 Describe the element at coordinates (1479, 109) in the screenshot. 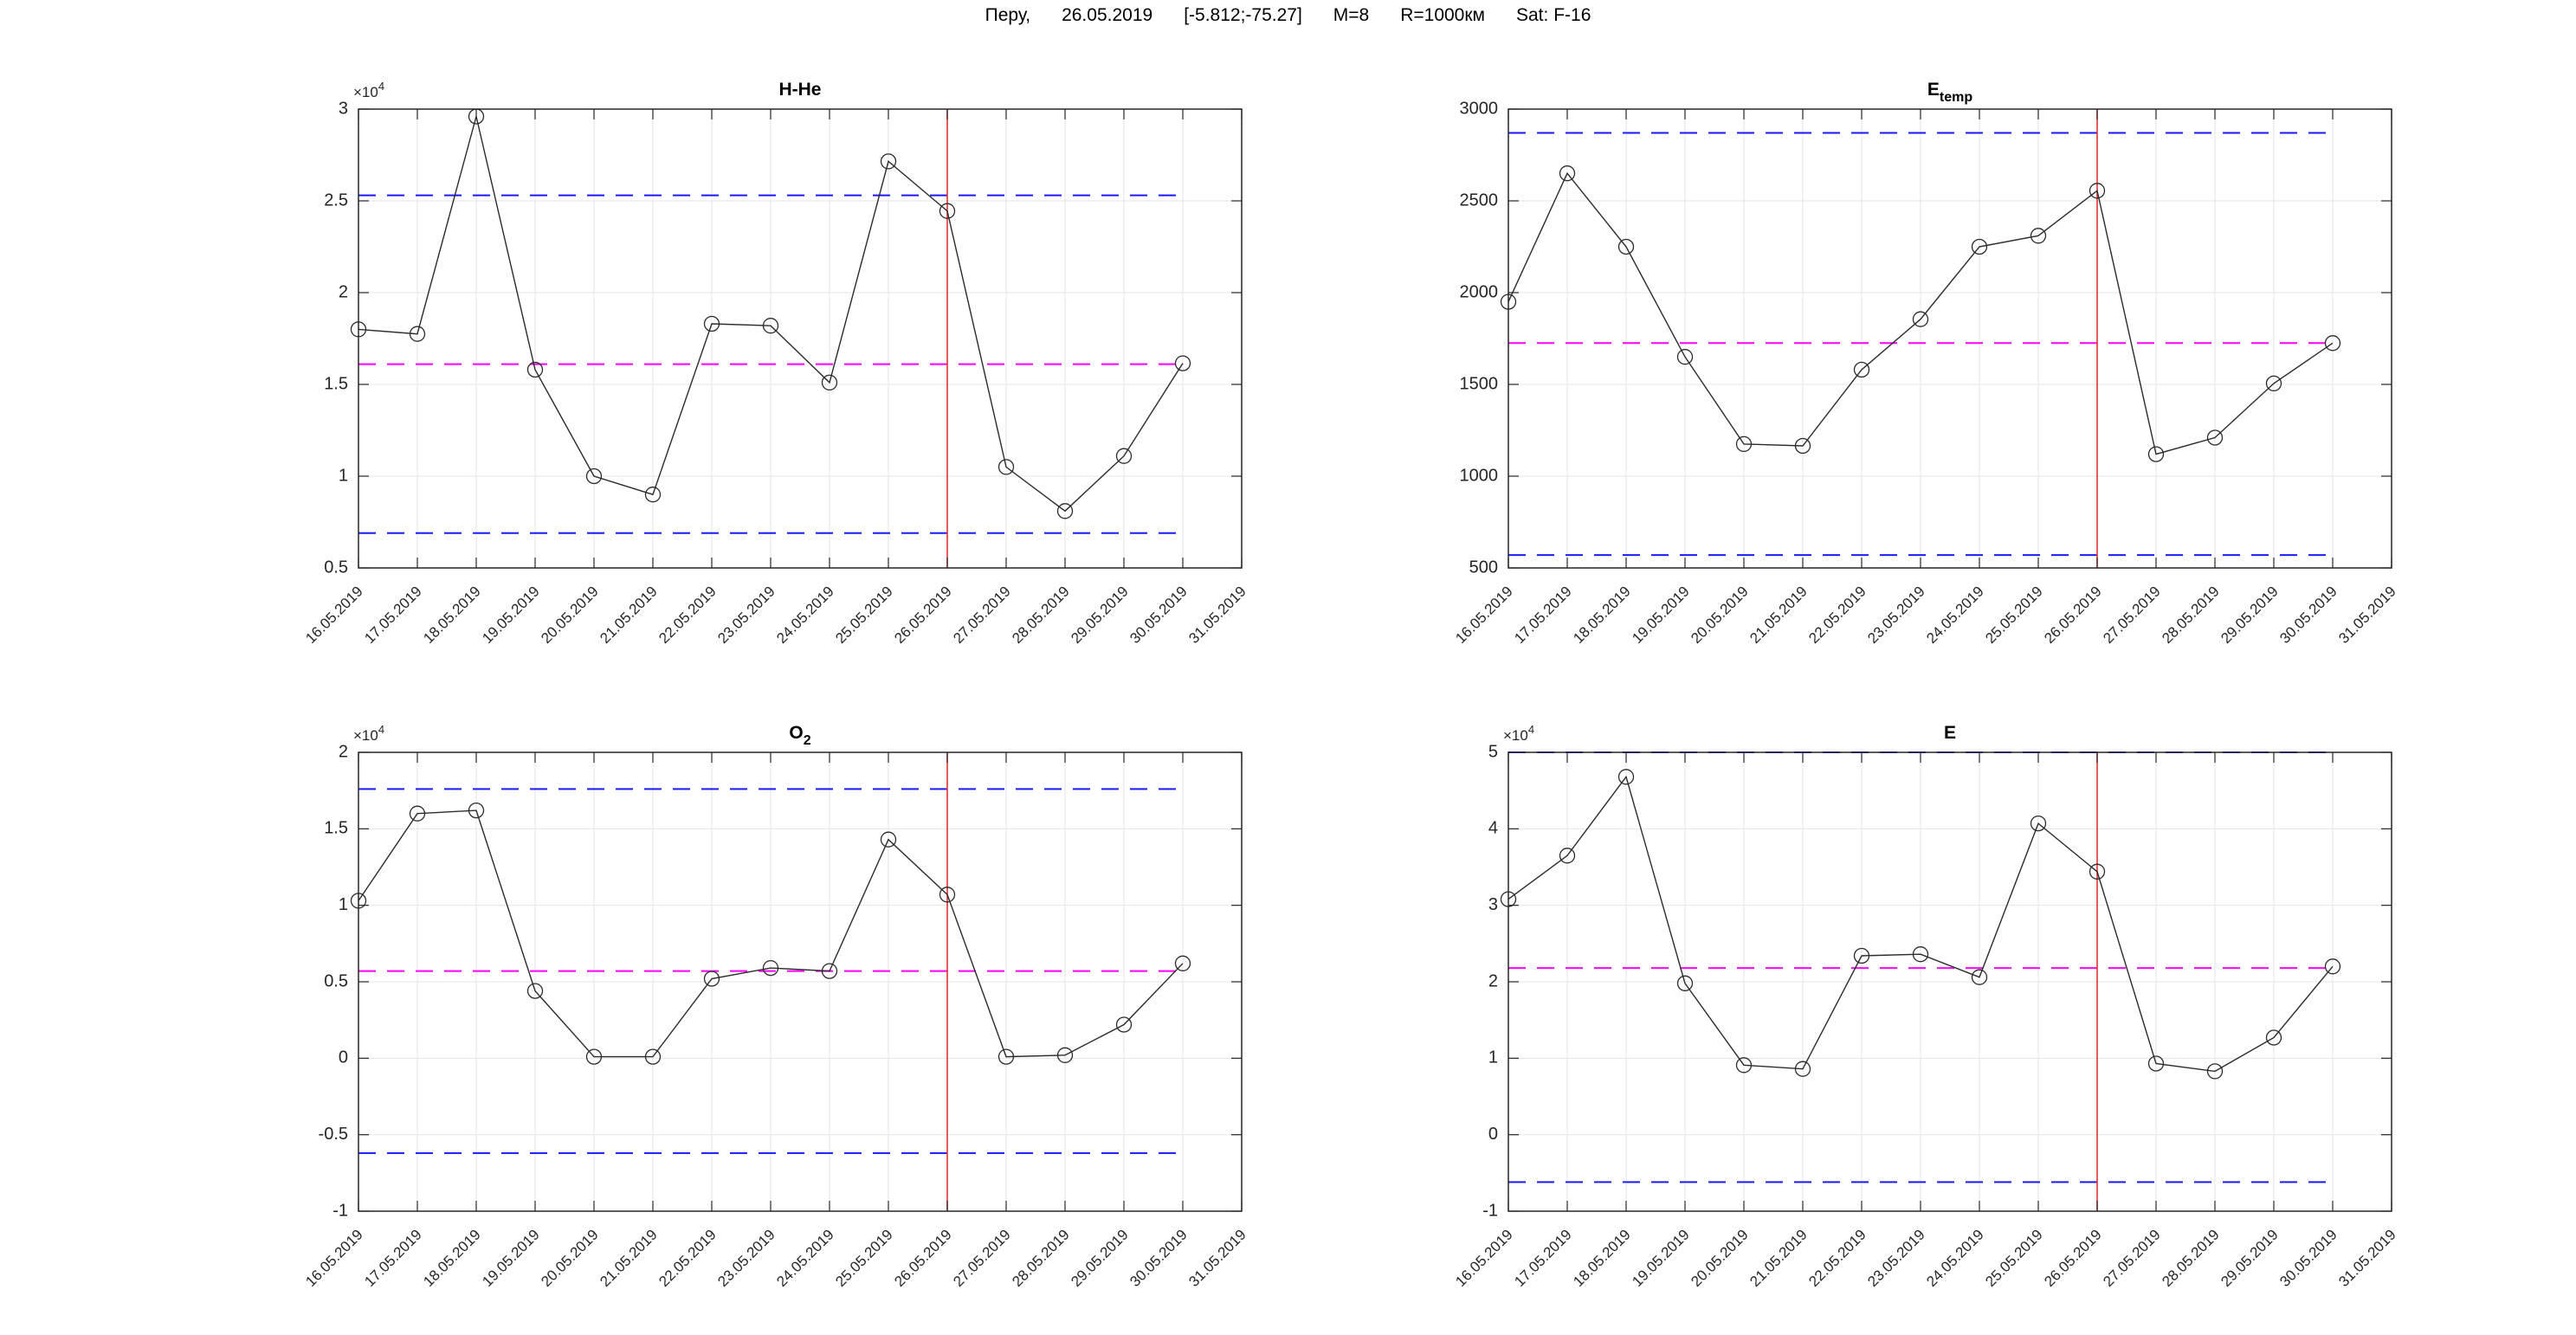

I see `svg-text: 3000` at that location.